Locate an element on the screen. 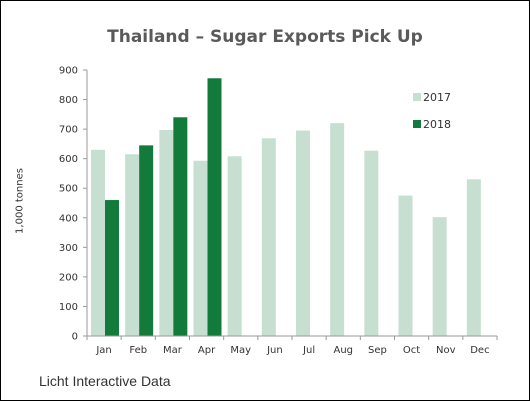  bar-2017-oct is located at coordinates (405, 265).